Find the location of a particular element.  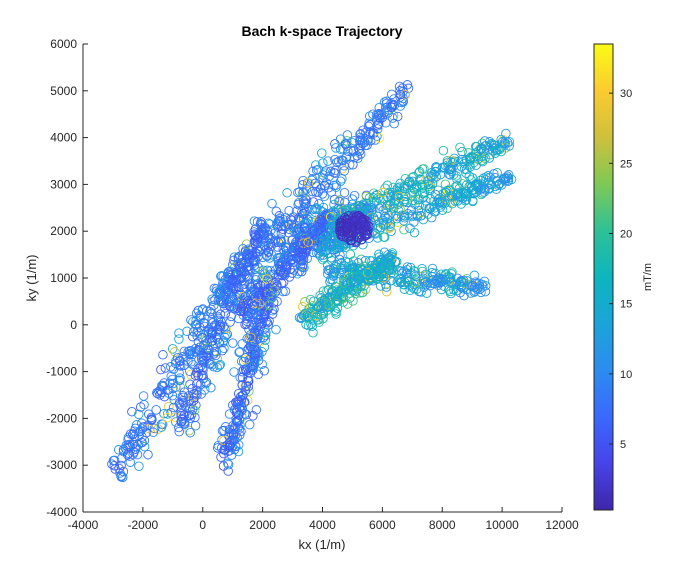

x-tick-label: 12000 is located at coordinates (562, 525).